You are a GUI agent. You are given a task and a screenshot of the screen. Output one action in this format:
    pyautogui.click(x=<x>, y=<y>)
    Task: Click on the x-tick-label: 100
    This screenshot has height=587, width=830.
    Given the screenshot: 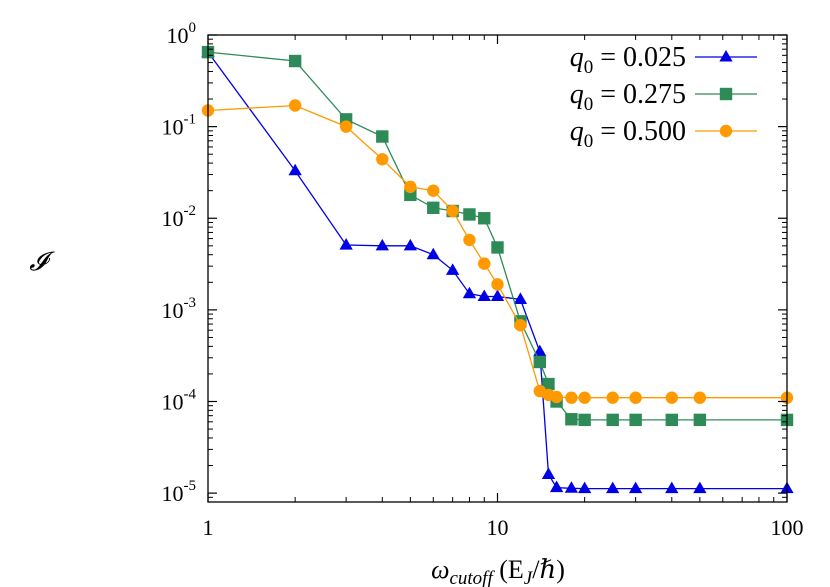 What is the action you would take?
    pyautogui.click(x=787, y=527)
    